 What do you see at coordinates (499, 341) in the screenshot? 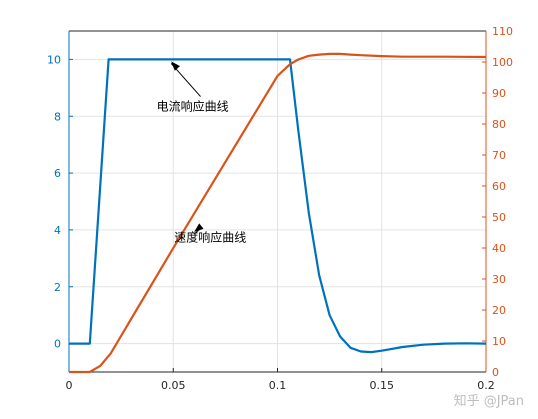
I see `y-right-tick-label: 10` at bounding box center [499, 341].